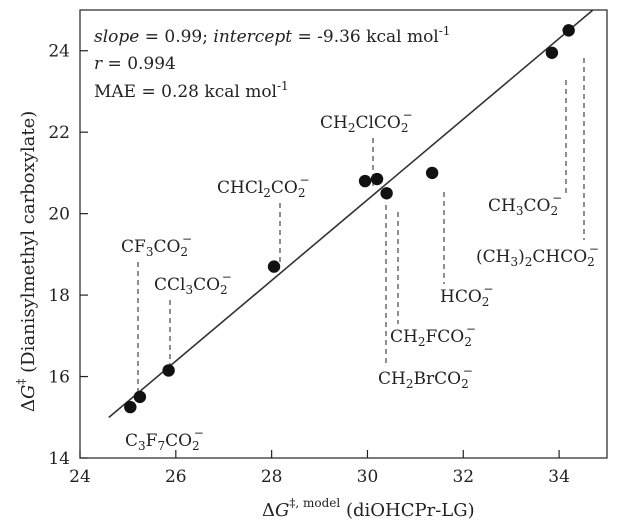  What do you see at coordinates (191, 90) in the screenshot?
I see `stats-mae: MAE = 0.28 kcal mol-1` at bounding box center [191, 90].